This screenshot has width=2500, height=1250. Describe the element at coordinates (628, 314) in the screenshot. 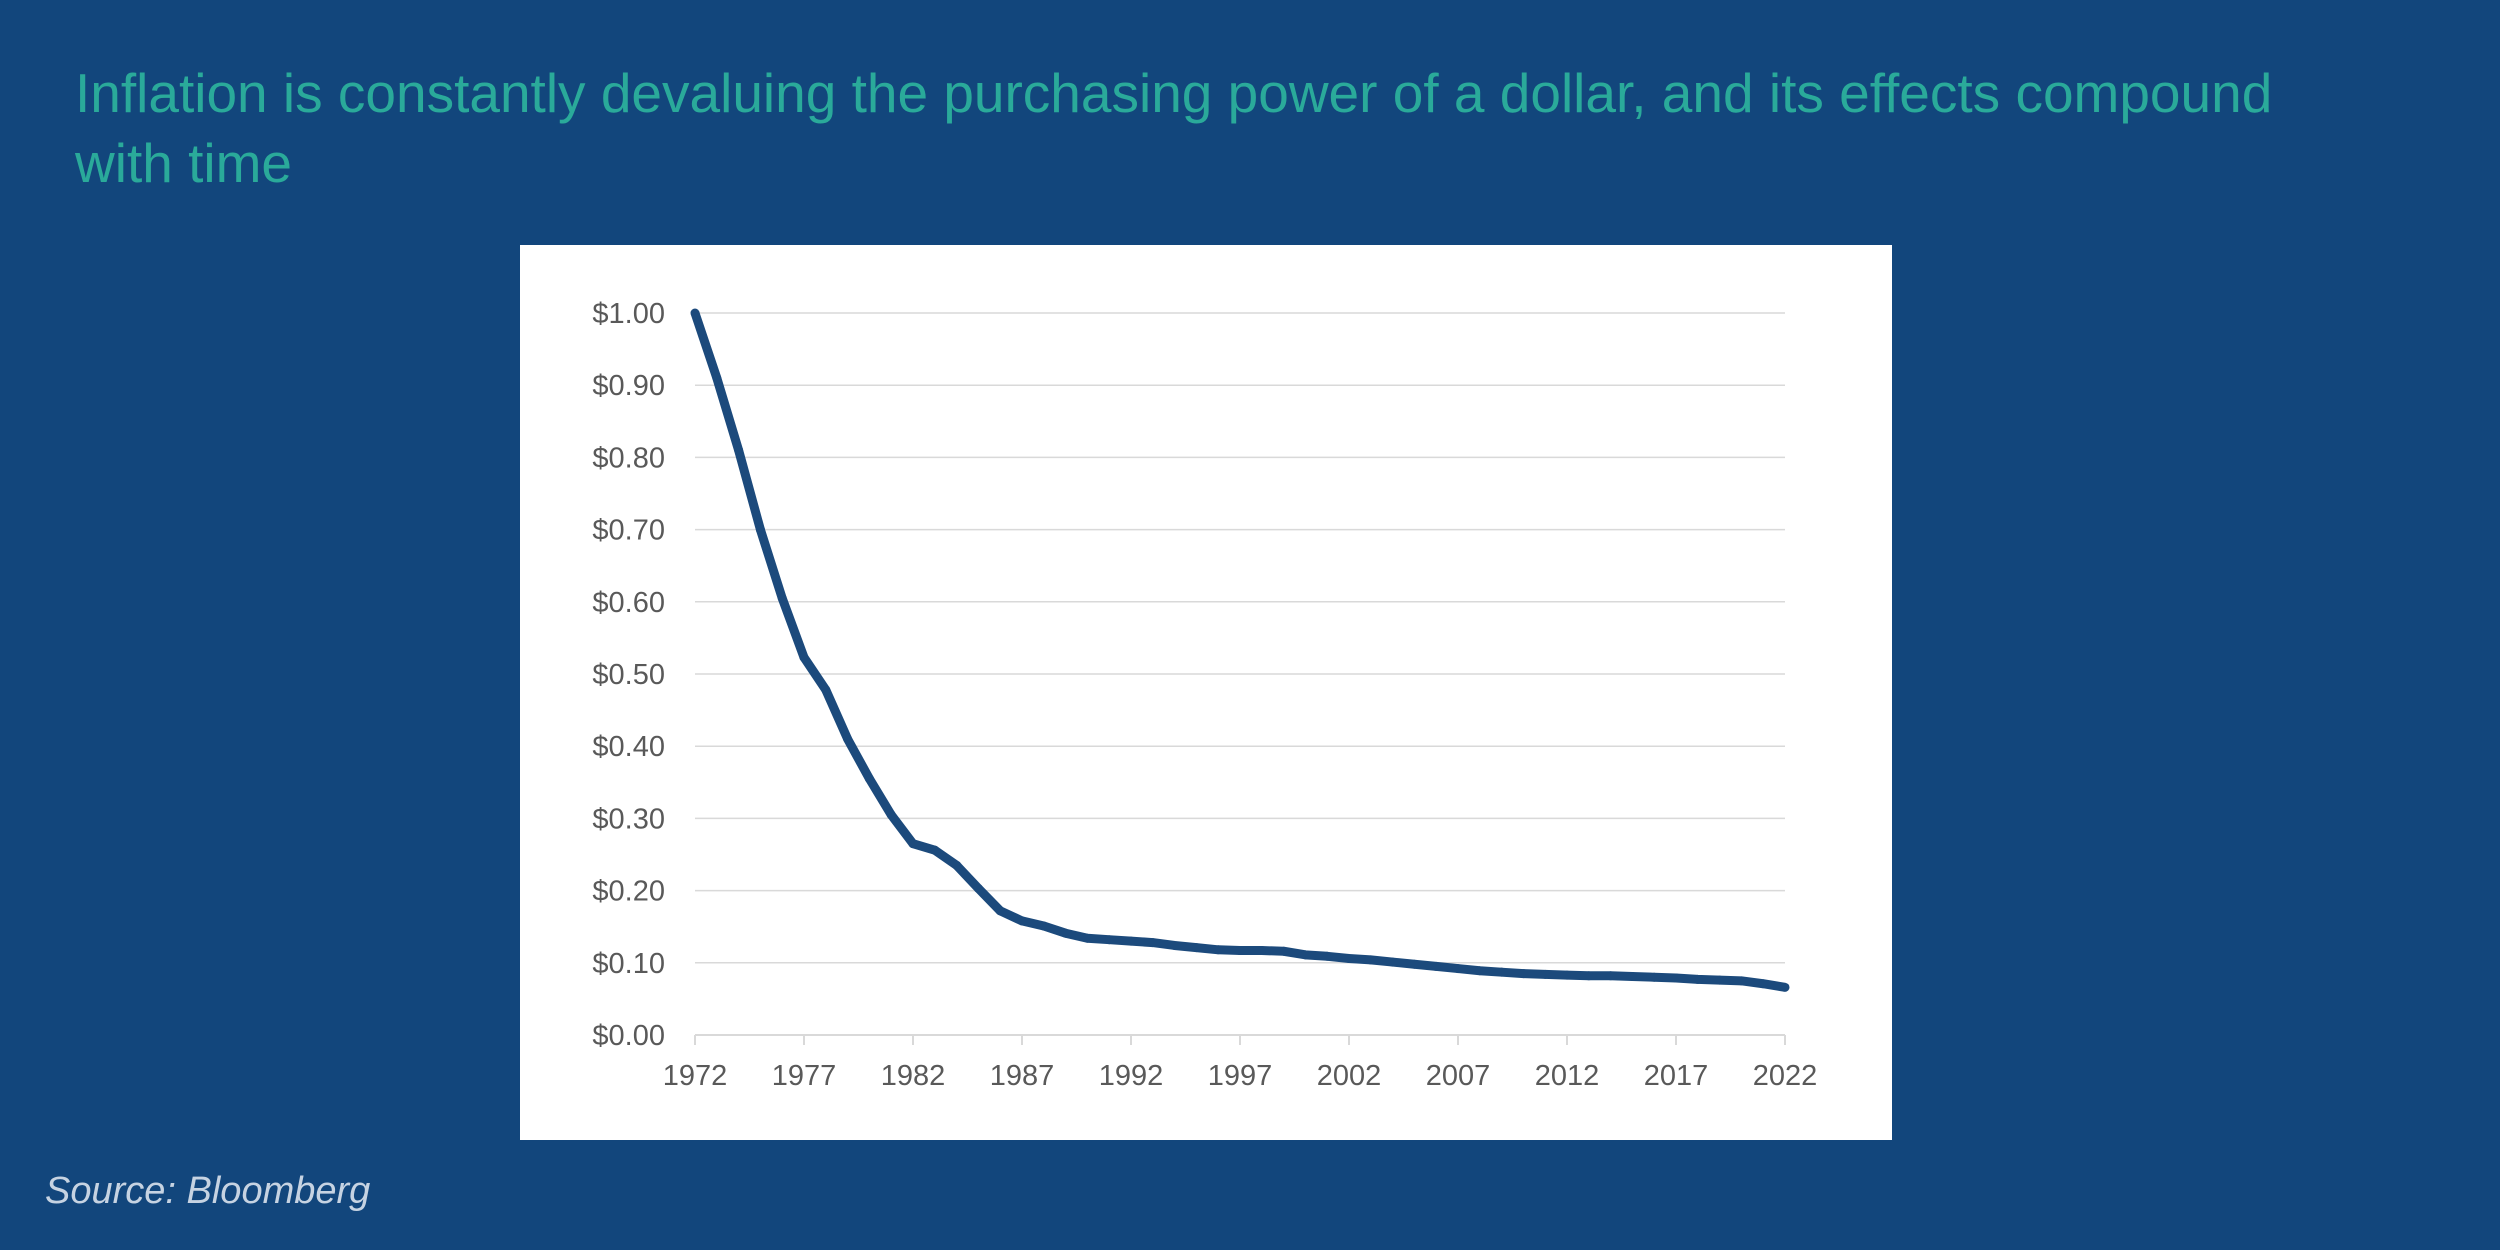

I see `y-tick-label: $1.00` at that location.